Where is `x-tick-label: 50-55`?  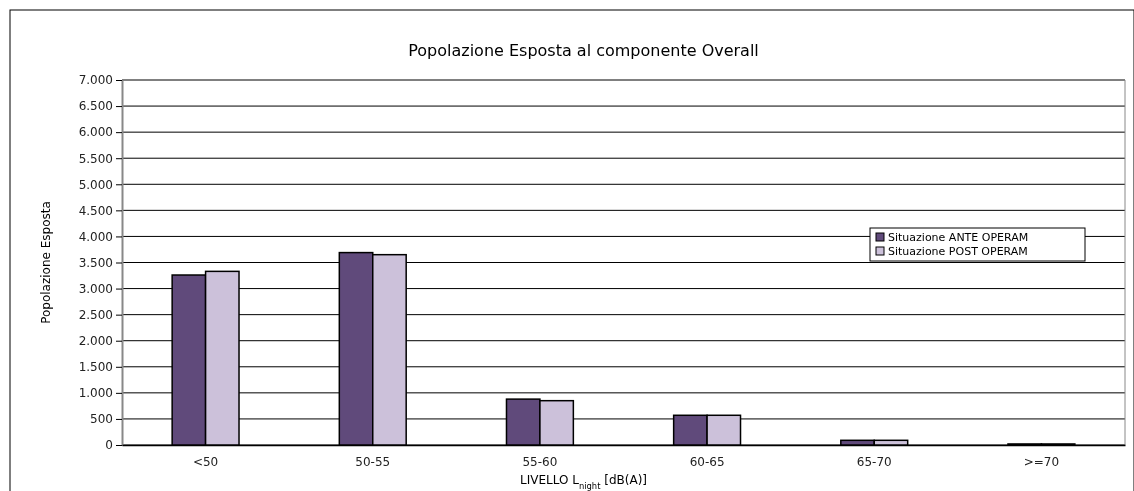
x-tick-label: 50-55 is located at coordinates (373, 461).